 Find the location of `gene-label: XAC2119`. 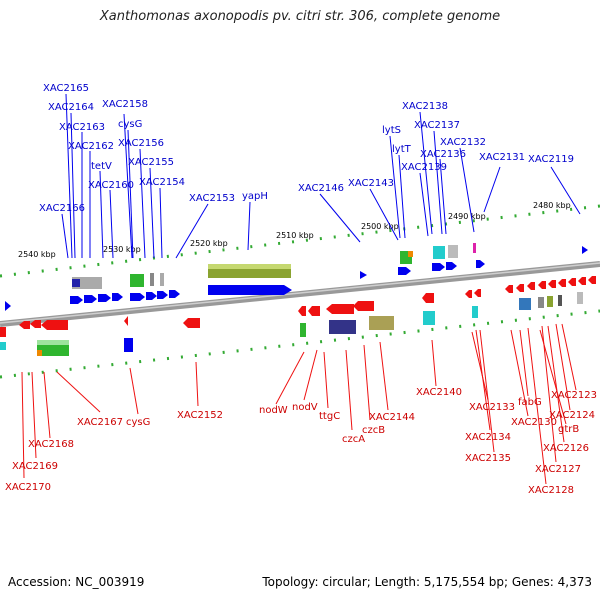

gene-label: XAC2119 is located at coordinates (551, 159).